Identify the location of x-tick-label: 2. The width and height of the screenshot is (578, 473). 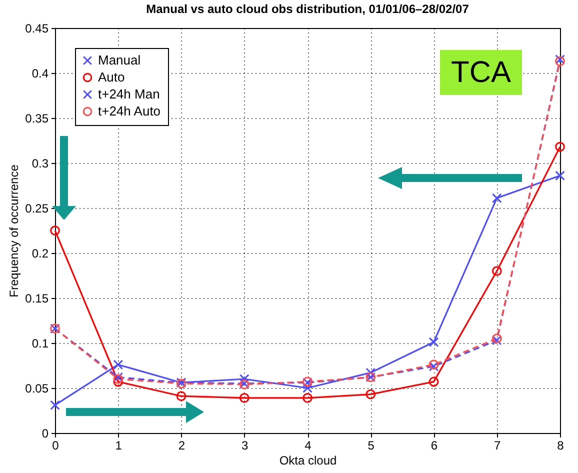
(182, 445).